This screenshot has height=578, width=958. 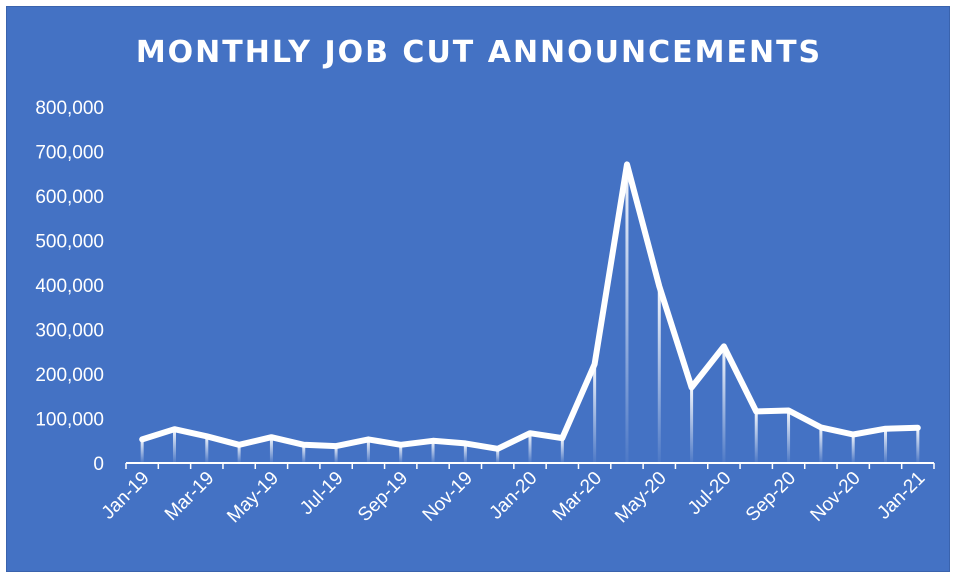 What do you see at coordinates (836, 497) in the screenshot?
I see `x-tick-label: Nov-20` at bounding box center [836, 497].